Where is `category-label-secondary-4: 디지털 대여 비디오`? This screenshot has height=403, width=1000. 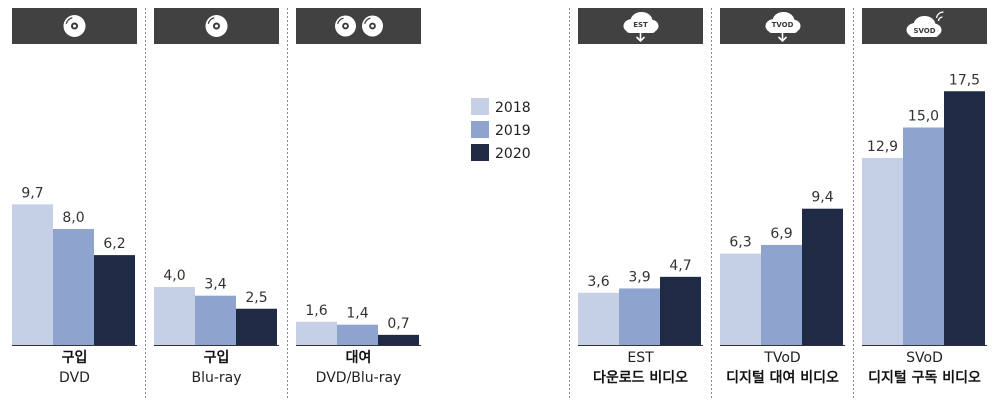
category-label-secondary-4: 디지털 대여 비디오 is located at coordinates (782, 377).